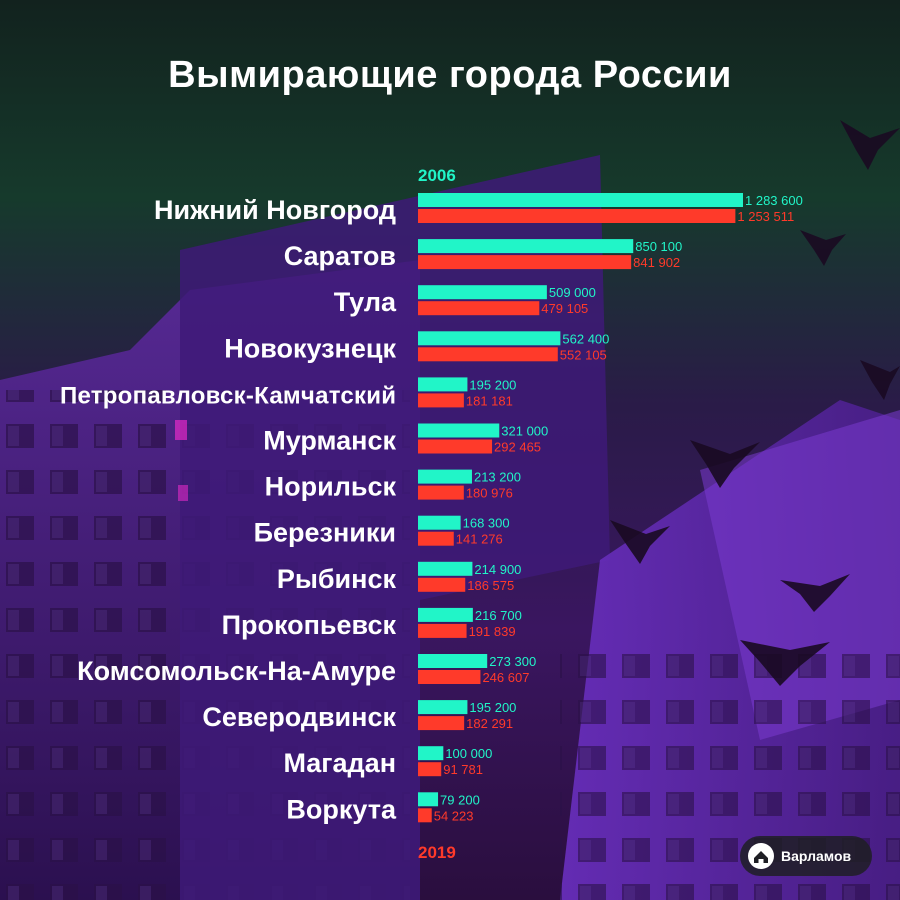  I want to click on value-label-2019: 91 781, so click(463, 769).